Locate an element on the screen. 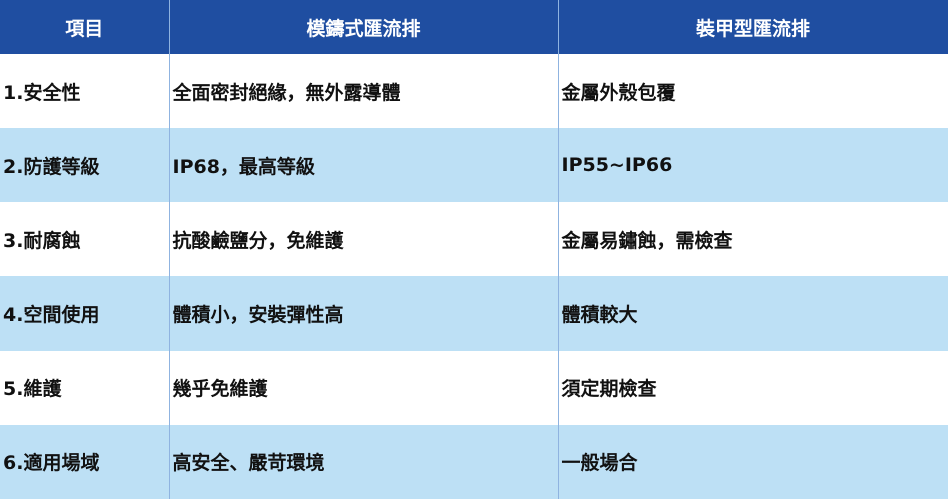  table-cell: 2.防護等級 is located at coordinates (85, 165).